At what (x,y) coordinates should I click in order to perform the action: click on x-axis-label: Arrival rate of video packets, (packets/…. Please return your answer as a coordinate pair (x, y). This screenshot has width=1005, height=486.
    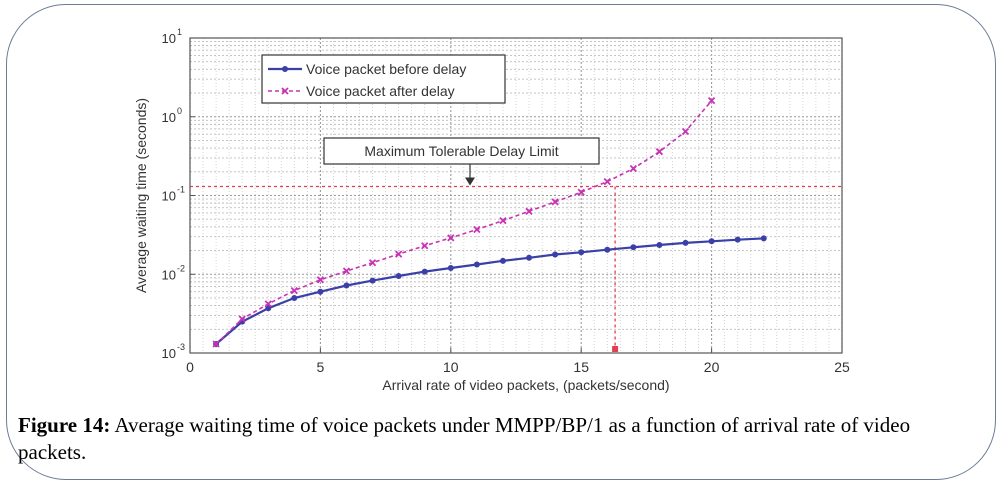
    Looking at the image, I should click on (525, 385).